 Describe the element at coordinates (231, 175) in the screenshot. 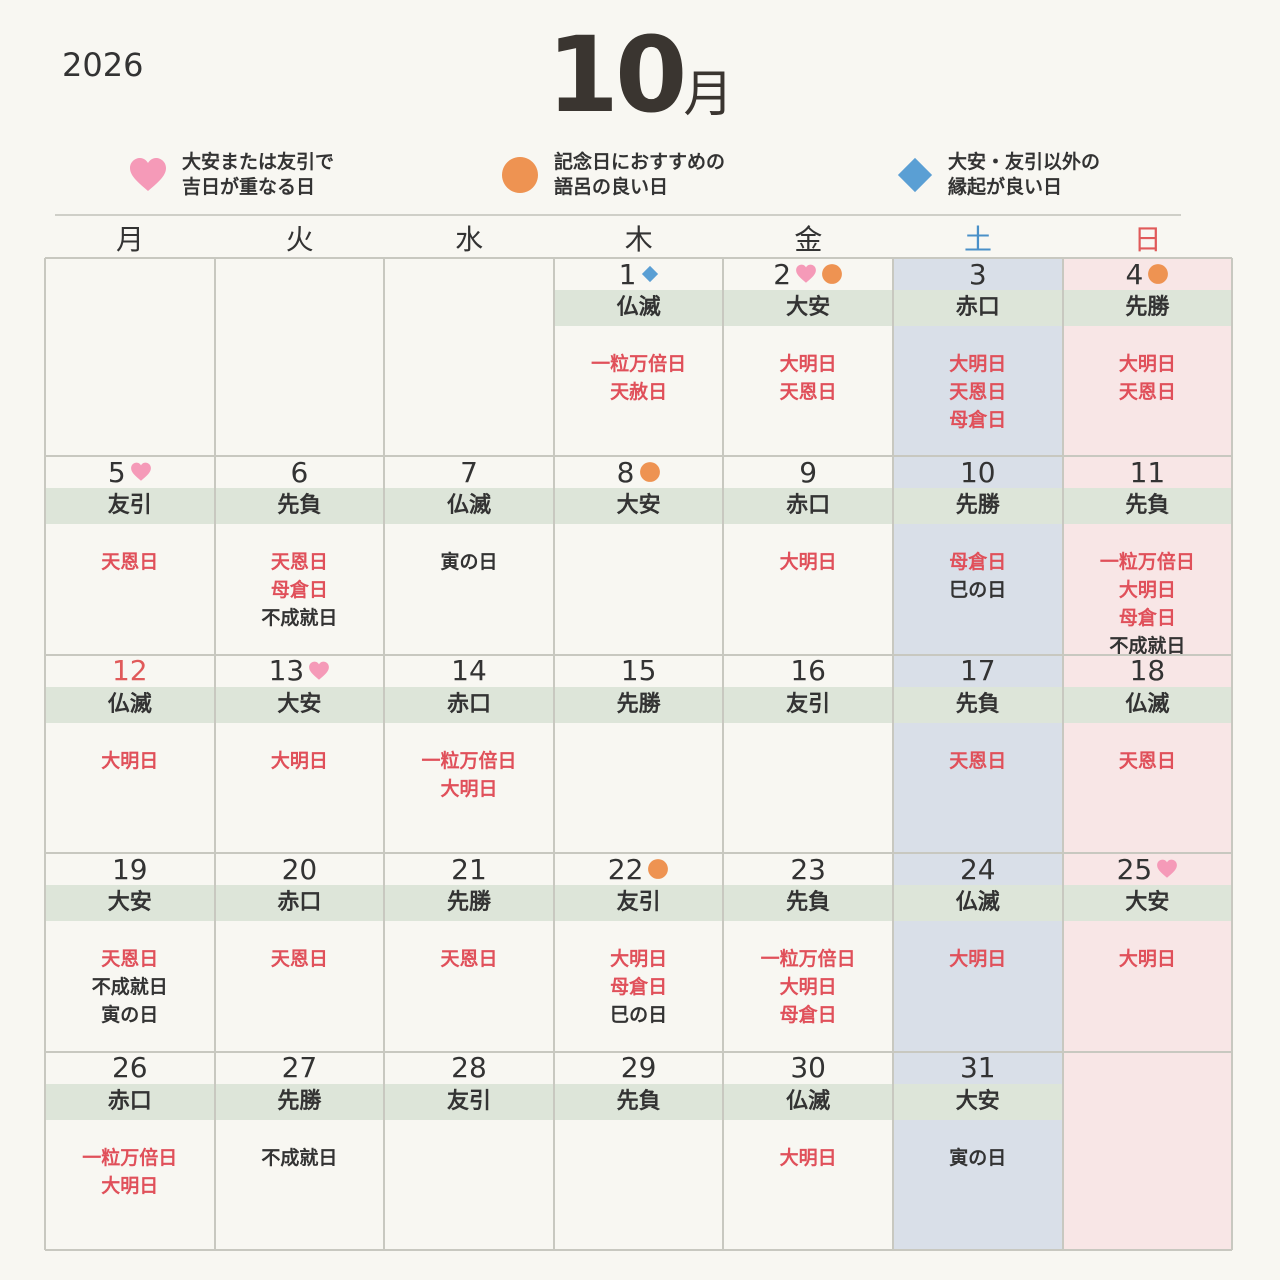

I see `legend-item: 大安または友引で 吉日が重なる日` at that location.